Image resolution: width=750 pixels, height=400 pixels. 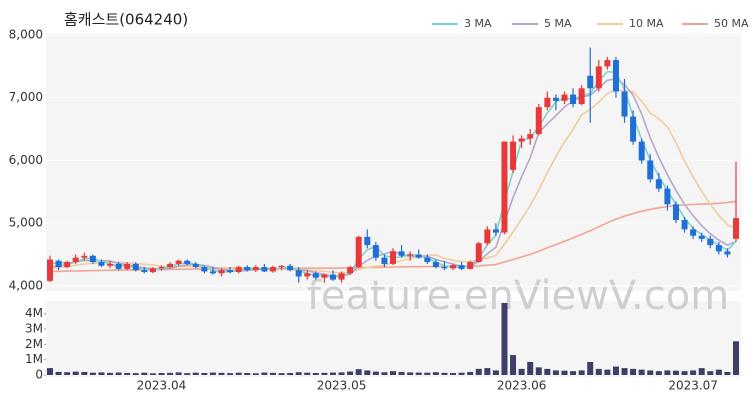 What do you see at coordinates (518, 296) in the screenshot?
I see `watermark: feature.enViewV.com` at bounding box center [518, 296].